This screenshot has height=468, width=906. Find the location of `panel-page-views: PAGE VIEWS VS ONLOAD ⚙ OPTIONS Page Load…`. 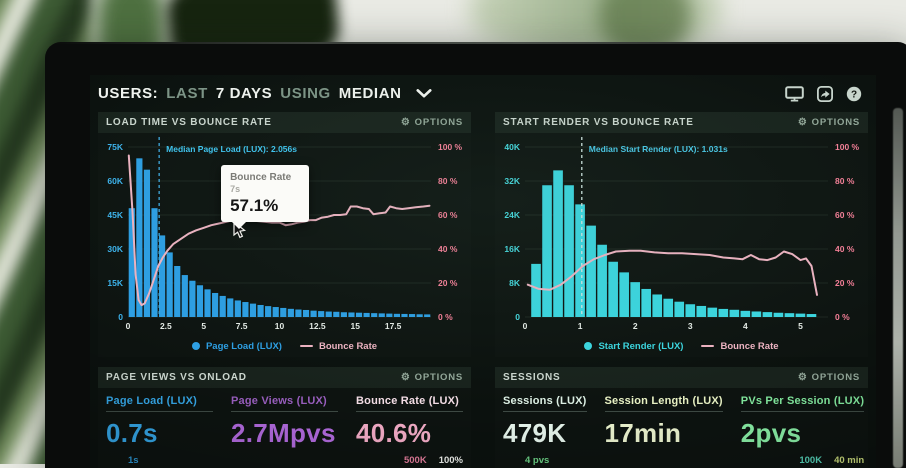

panel-page-views: PAGE VIEWS VS ONLOAD ⚙ OPTIONS Page Load… is located at coordinates (284, 417).